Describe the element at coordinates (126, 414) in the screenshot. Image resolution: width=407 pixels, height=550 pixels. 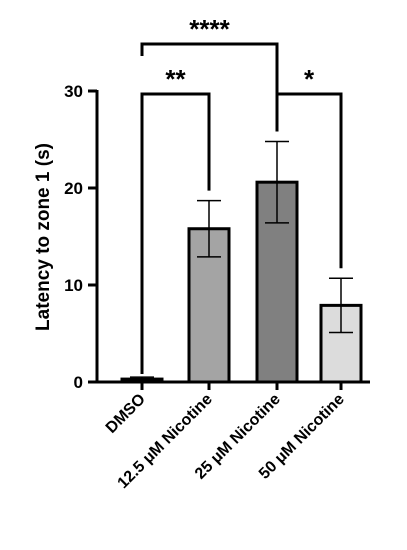
I see `x-tick-label: DMSO` at that location.